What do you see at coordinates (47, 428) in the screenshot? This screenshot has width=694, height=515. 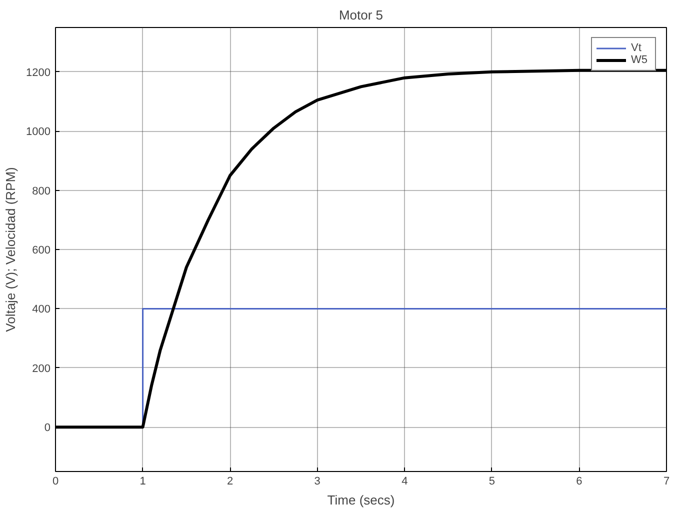 I see `y-tick-label: 0` at bounding box center [47, 428].